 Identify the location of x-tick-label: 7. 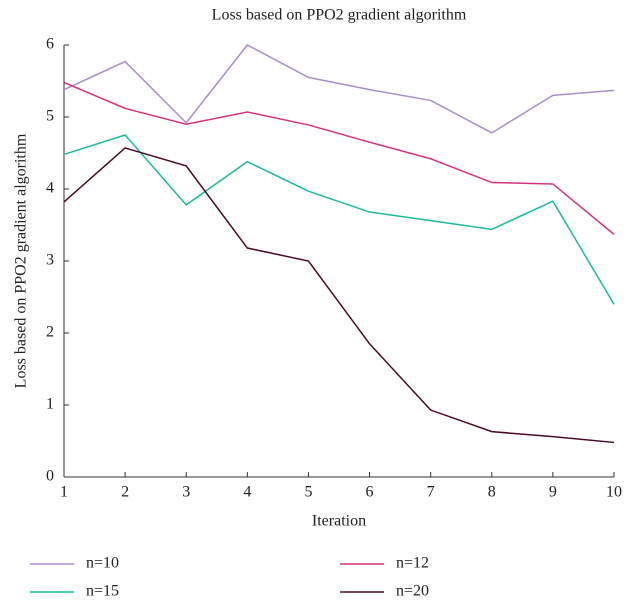
(431, 492).